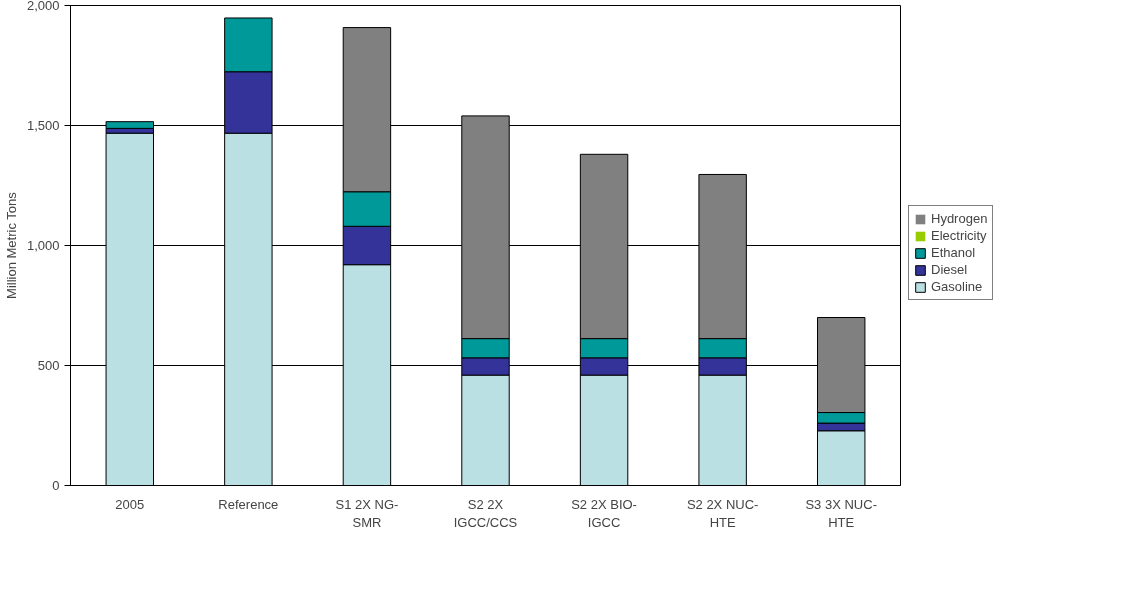 The width and height of the screenshot is (1122, 589). I want to click on y-tick-label: 1,000, so click(43, 245).